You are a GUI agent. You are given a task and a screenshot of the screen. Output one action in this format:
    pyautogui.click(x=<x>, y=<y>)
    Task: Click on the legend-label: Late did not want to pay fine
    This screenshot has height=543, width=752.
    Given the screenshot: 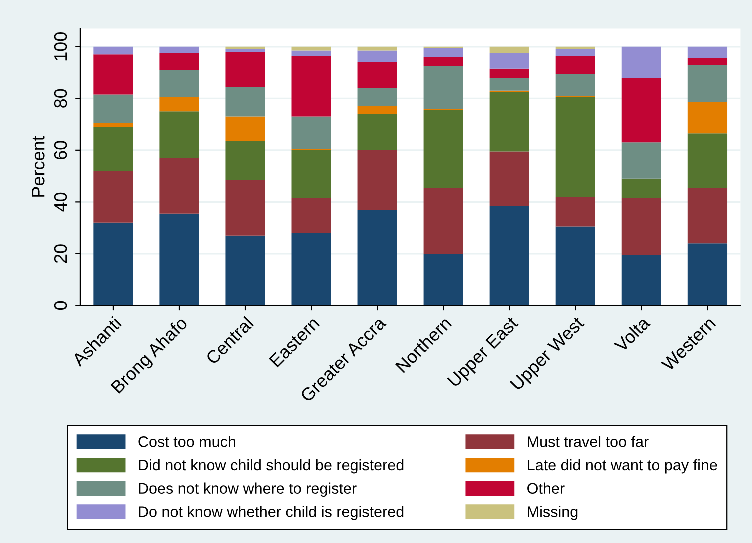 What is the action you would take?
    pyautogui.click(x=623, y=466)
    